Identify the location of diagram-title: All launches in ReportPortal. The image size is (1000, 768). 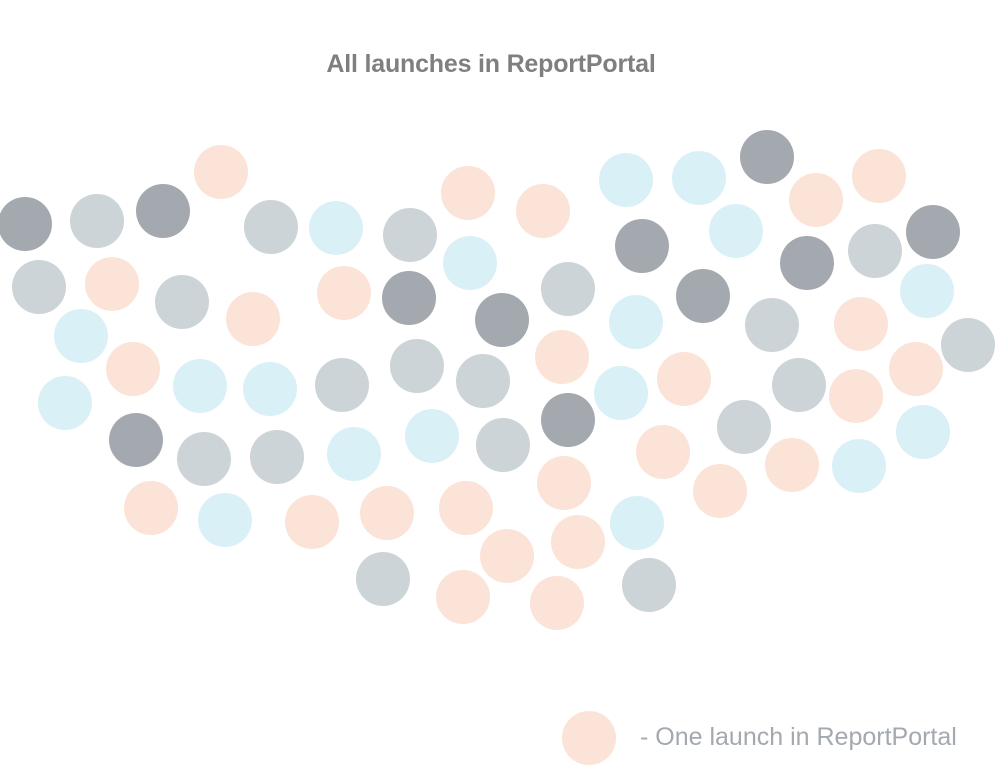
(491, 63).